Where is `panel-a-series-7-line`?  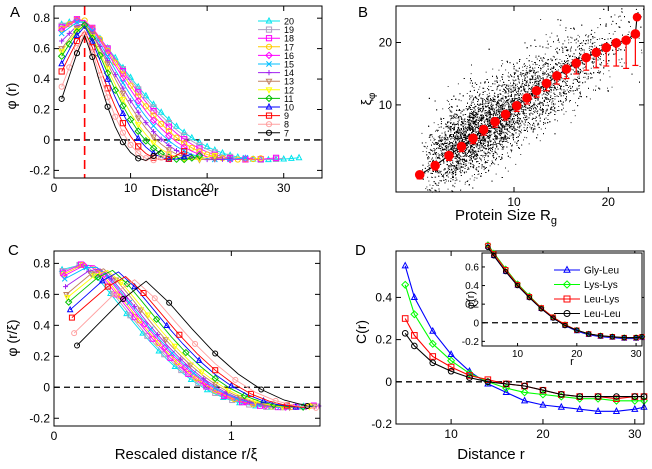 panel-a-series-7-line is located at coordinates (111, 97).